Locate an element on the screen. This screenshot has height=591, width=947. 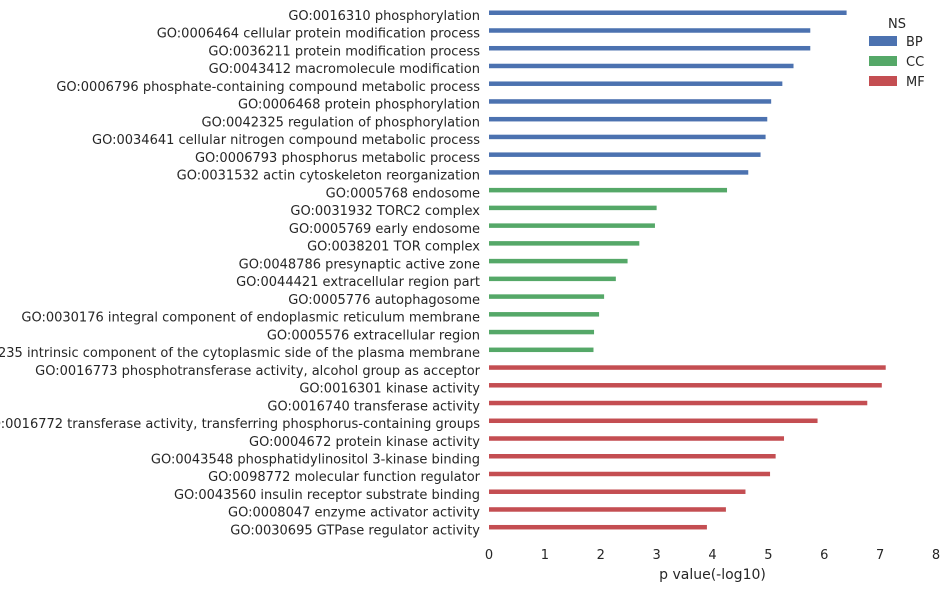
y-tick-label: GO:0098772 molecular function regulator is located at coordinates (344, 477).